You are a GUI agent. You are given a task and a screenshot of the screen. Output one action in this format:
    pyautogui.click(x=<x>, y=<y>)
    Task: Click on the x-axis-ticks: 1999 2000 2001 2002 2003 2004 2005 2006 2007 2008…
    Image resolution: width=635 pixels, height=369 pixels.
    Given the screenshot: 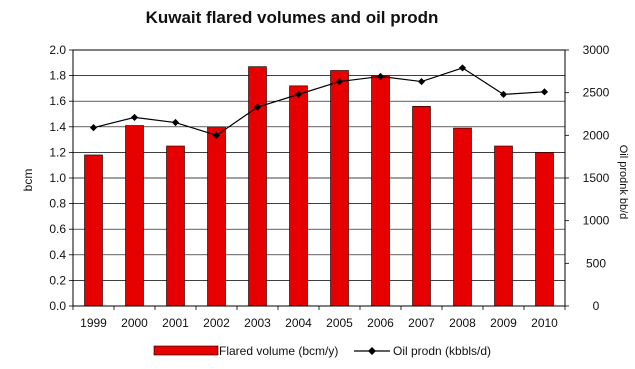 What is the action you would take?
    pyautogui.click(x=319, y=318)
    